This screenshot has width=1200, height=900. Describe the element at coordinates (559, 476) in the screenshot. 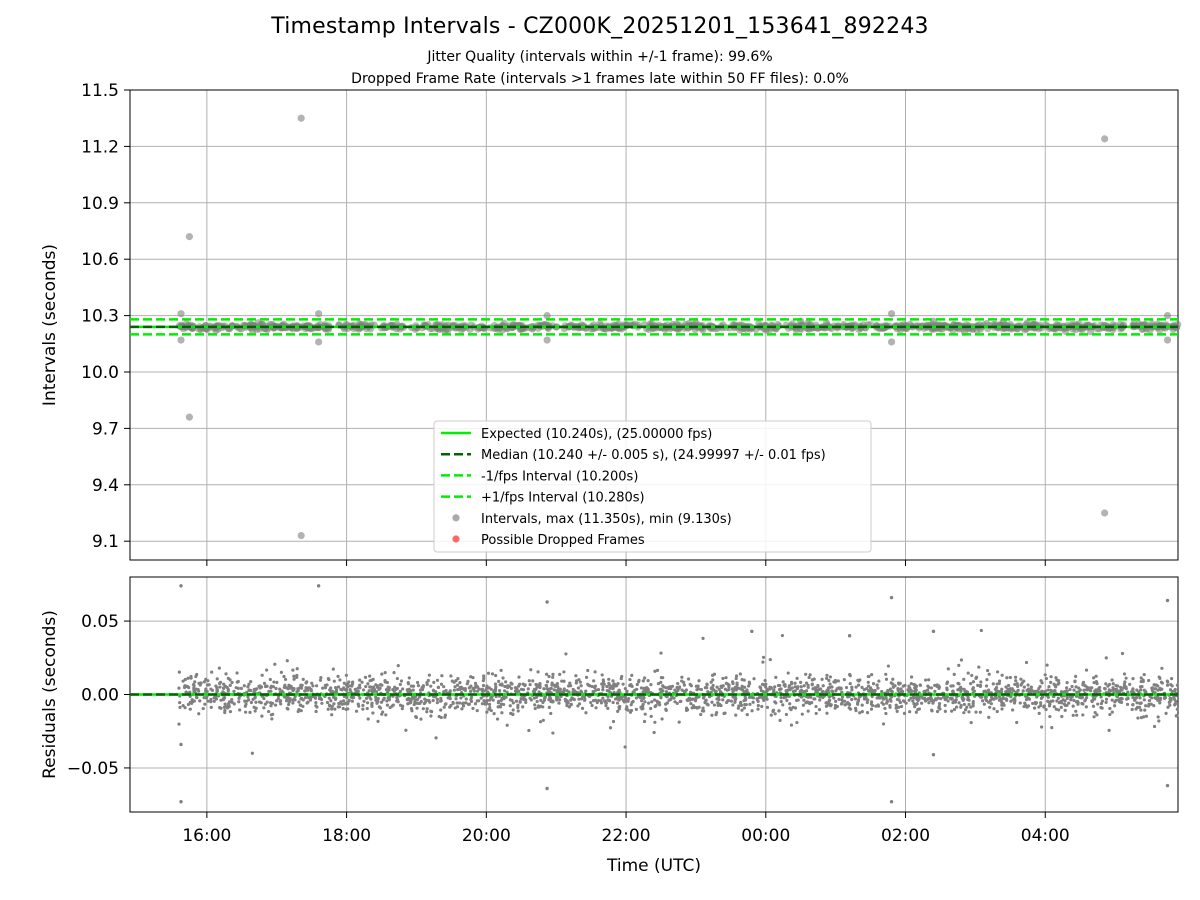

I see `legend-entry: -1/fps Interval (10.200s)` at that location.